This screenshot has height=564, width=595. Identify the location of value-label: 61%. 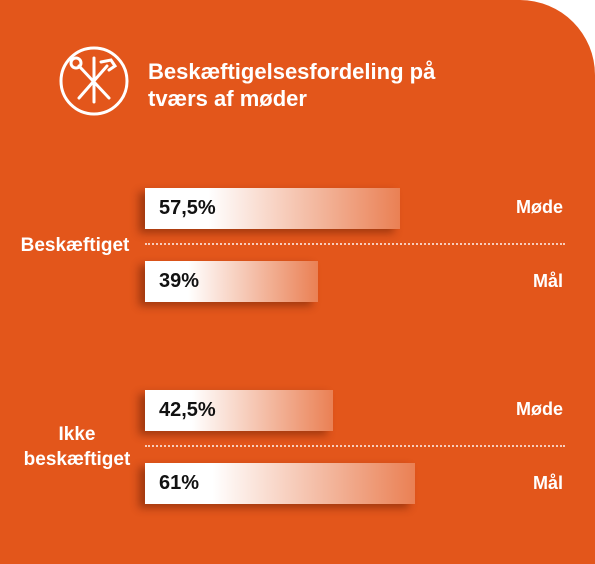
(179, 483).